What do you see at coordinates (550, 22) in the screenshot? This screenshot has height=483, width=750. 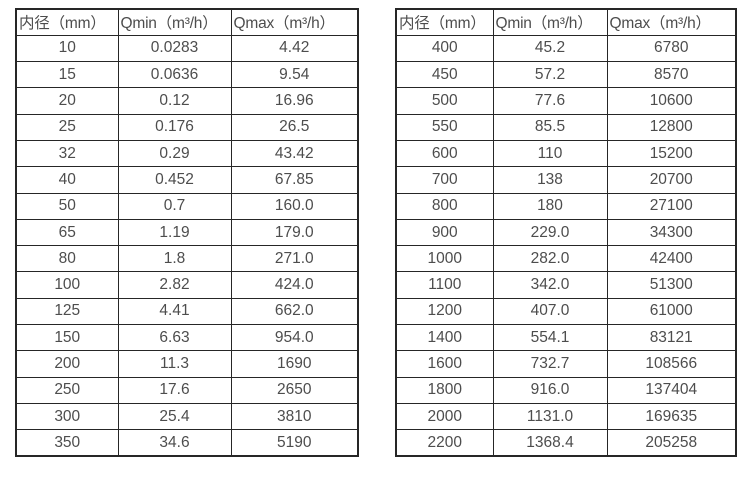 I see `header-qmin: Qmin（m³/h）` at bounding box center [550, 22].